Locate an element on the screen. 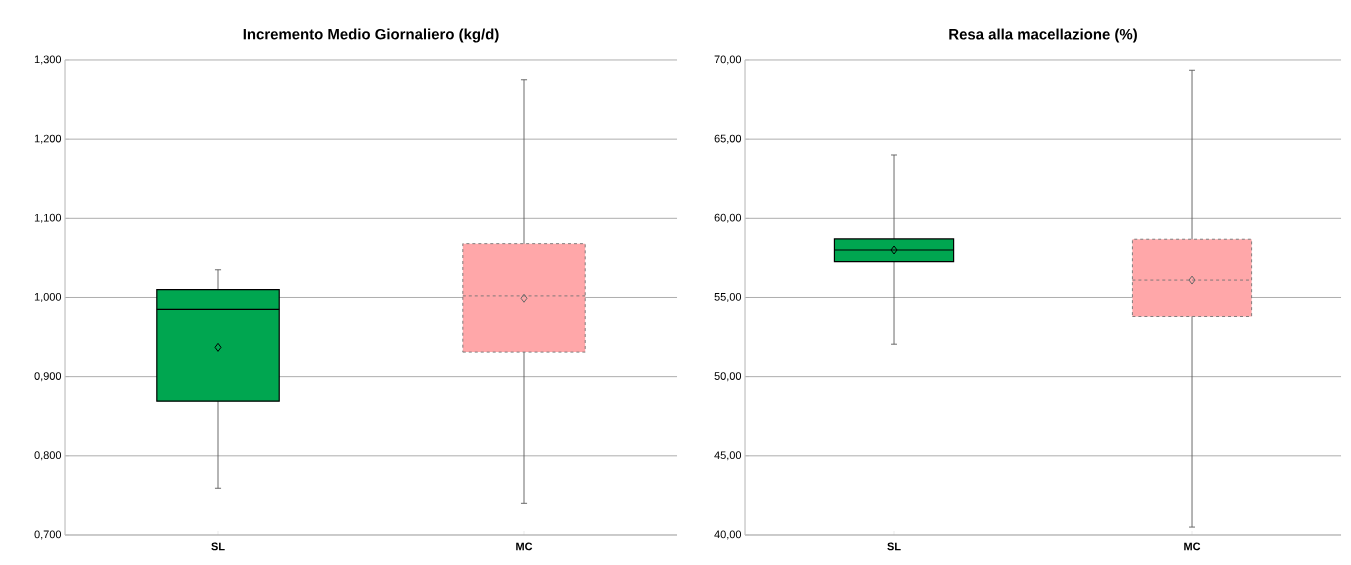 The width and height of the screenshot is (1351, 565). y-tick-label: 70,00 is located at coordinates (728, 60).